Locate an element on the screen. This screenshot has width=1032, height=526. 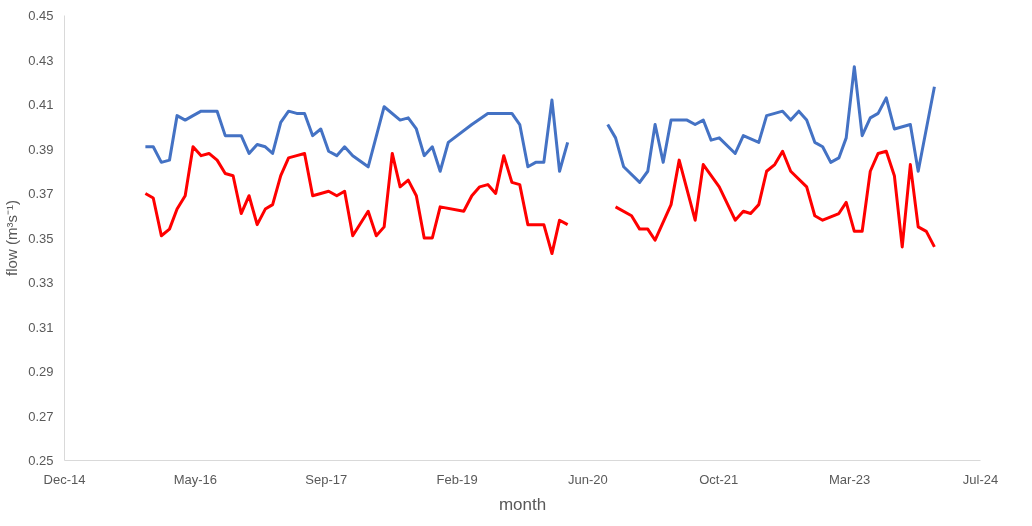
y-tick-label: 0.35 is located at coordinates (41, 238).